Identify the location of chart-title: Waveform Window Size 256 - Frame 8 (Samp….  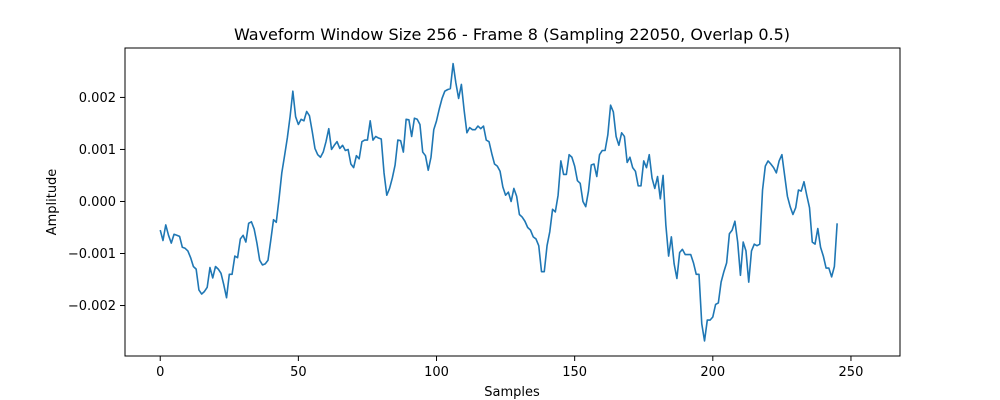
(512, 34).